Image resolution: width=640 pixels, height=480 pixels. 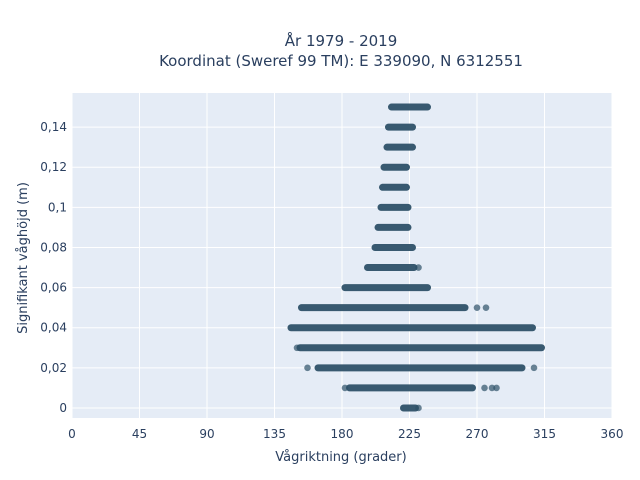 I want to click on x-tick-label: 360, so click(x=612, y=434).